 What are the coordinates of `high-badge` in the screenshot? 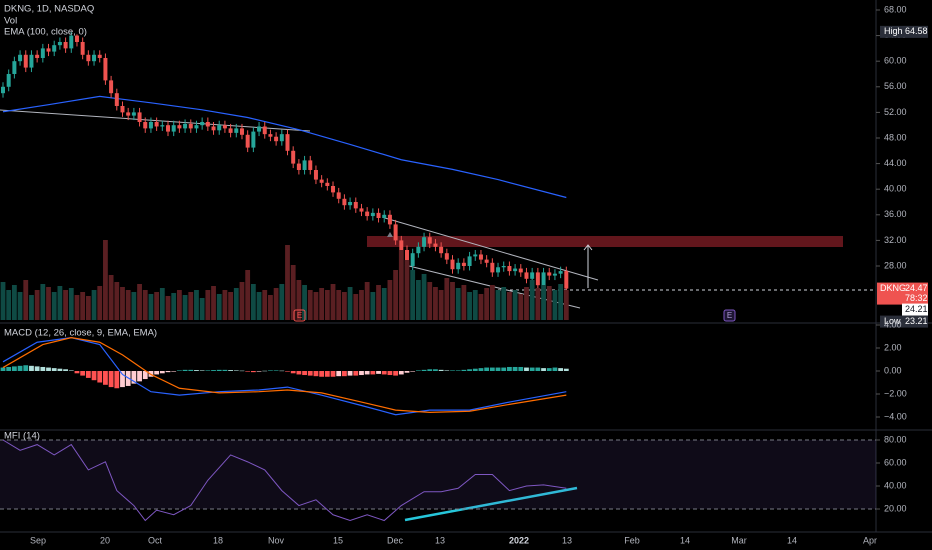 It's located at (904, 31).